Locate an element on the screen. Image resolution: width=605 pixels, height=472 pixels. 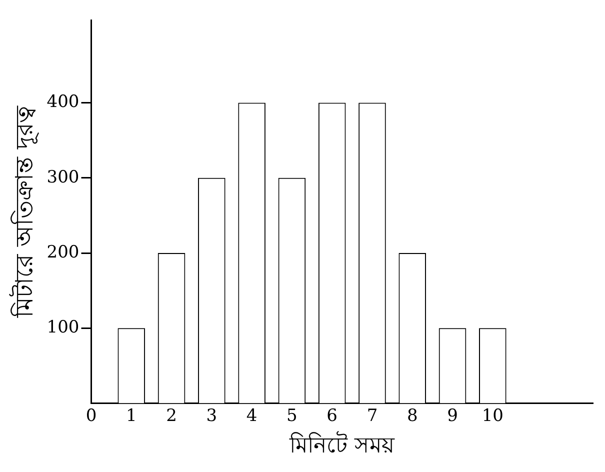
y-tick-label: 300 is located at coordinates (63, 177).